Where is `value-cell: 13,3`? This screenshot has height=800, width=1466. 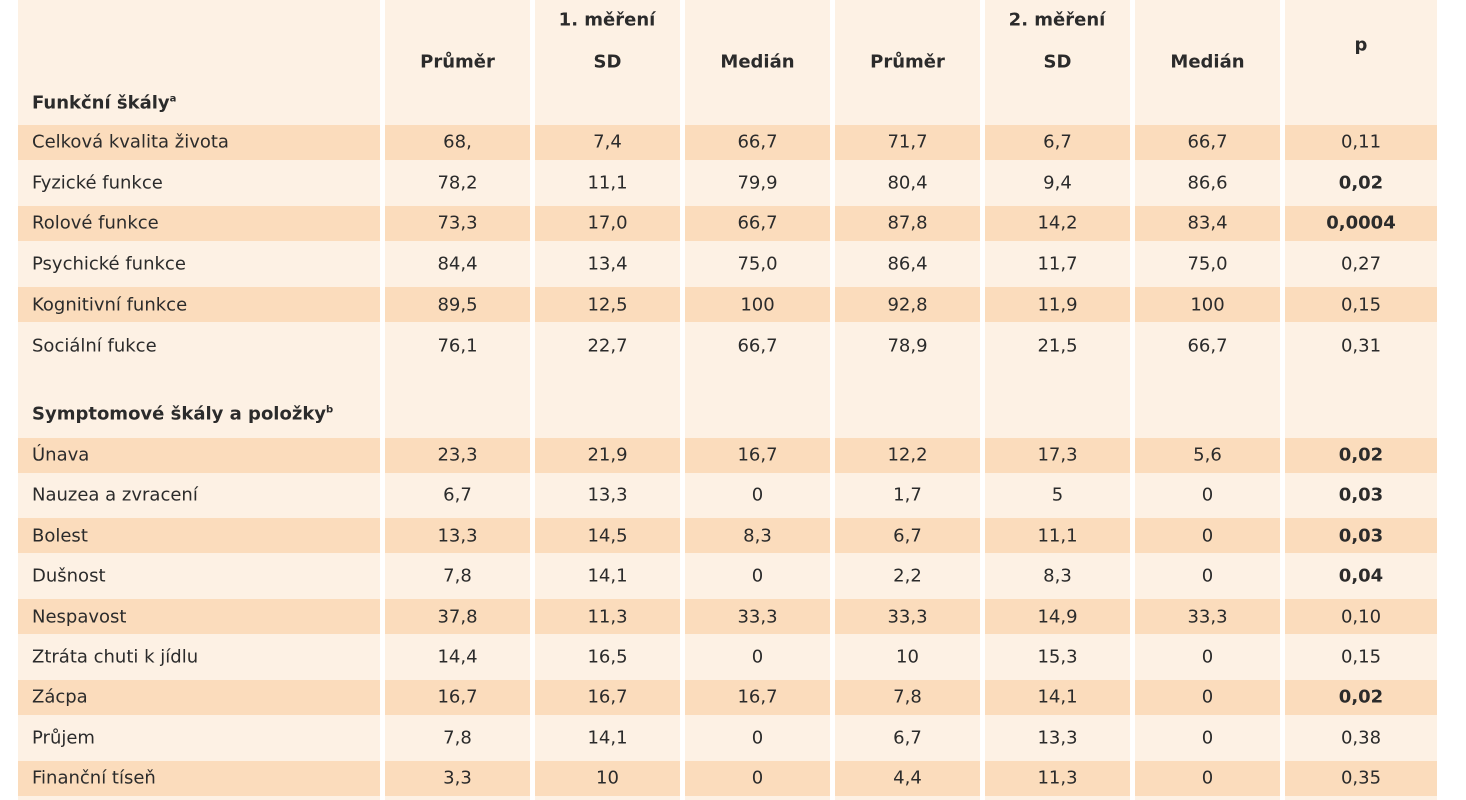 value-cell: 13,3 is located at coordinates (607, 495).